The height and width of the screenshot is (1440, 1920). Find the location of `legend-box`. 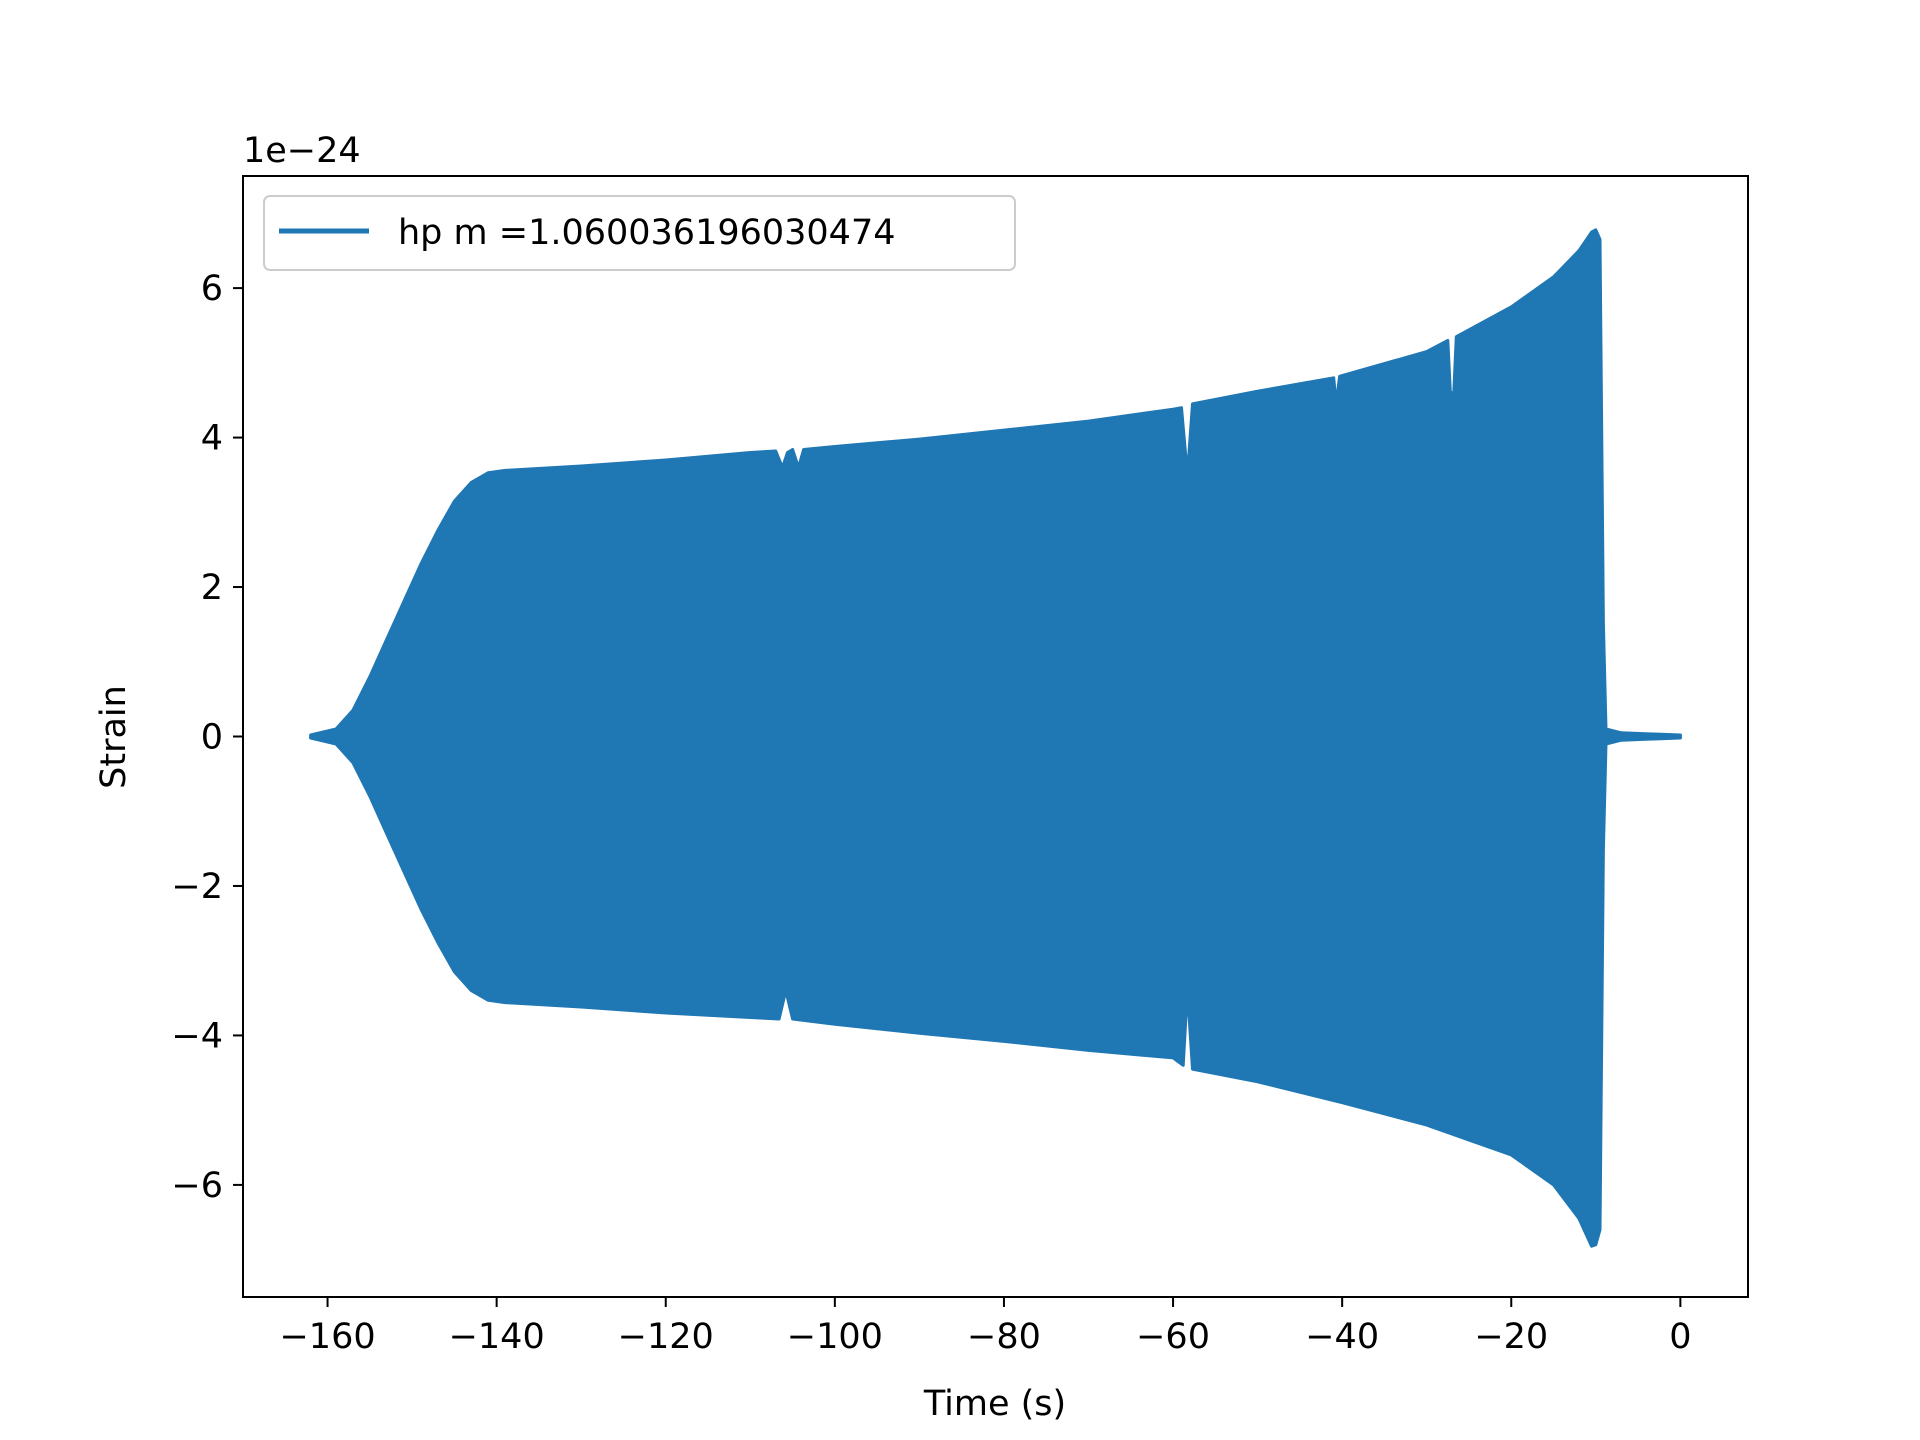

legend-box is located at coordinates (639, 233).